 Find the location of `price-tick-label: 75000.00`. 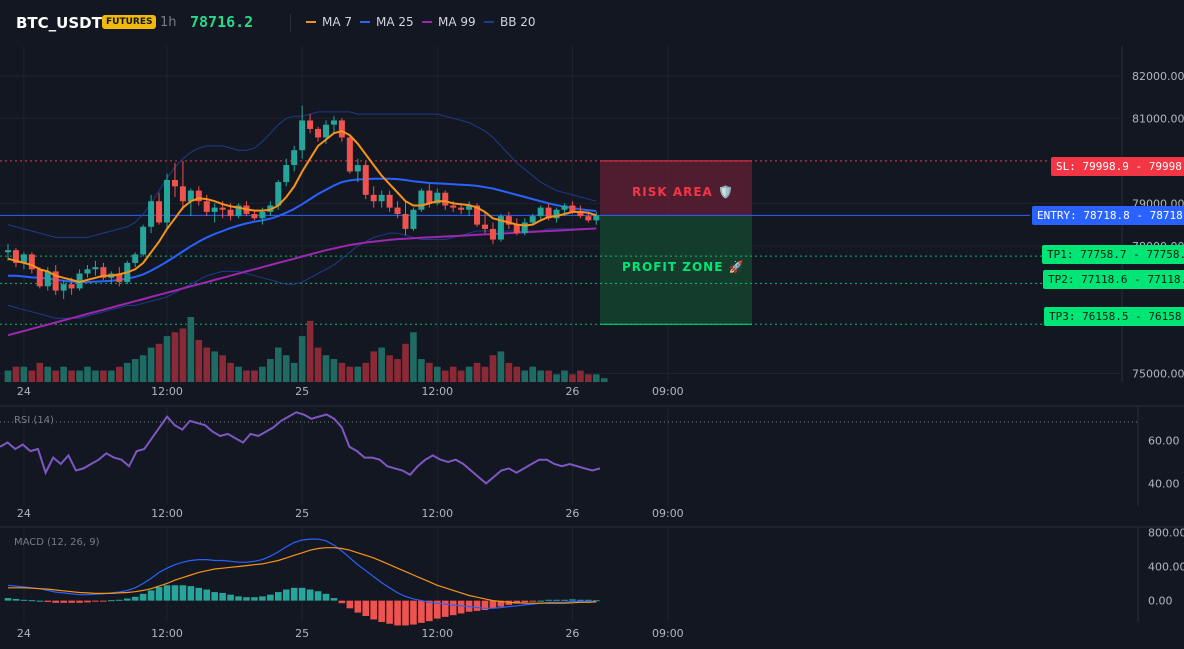

price-tick-label: 75000.00 is located at coordinates (1158, 373).